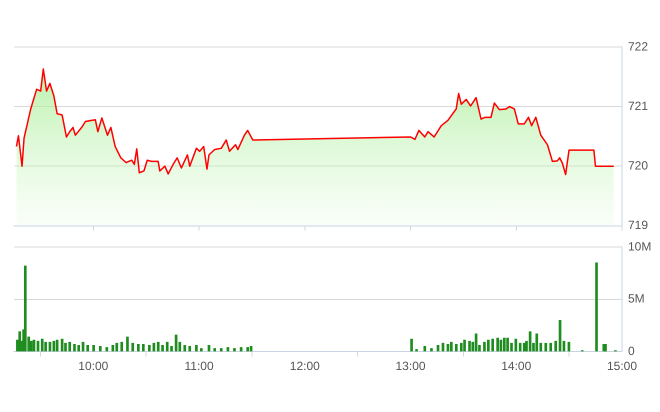 The image size is (660, 412). Describe the element at coordinates (638, 105) in the screenshot. I see `y-tick-label: 721` at that location.